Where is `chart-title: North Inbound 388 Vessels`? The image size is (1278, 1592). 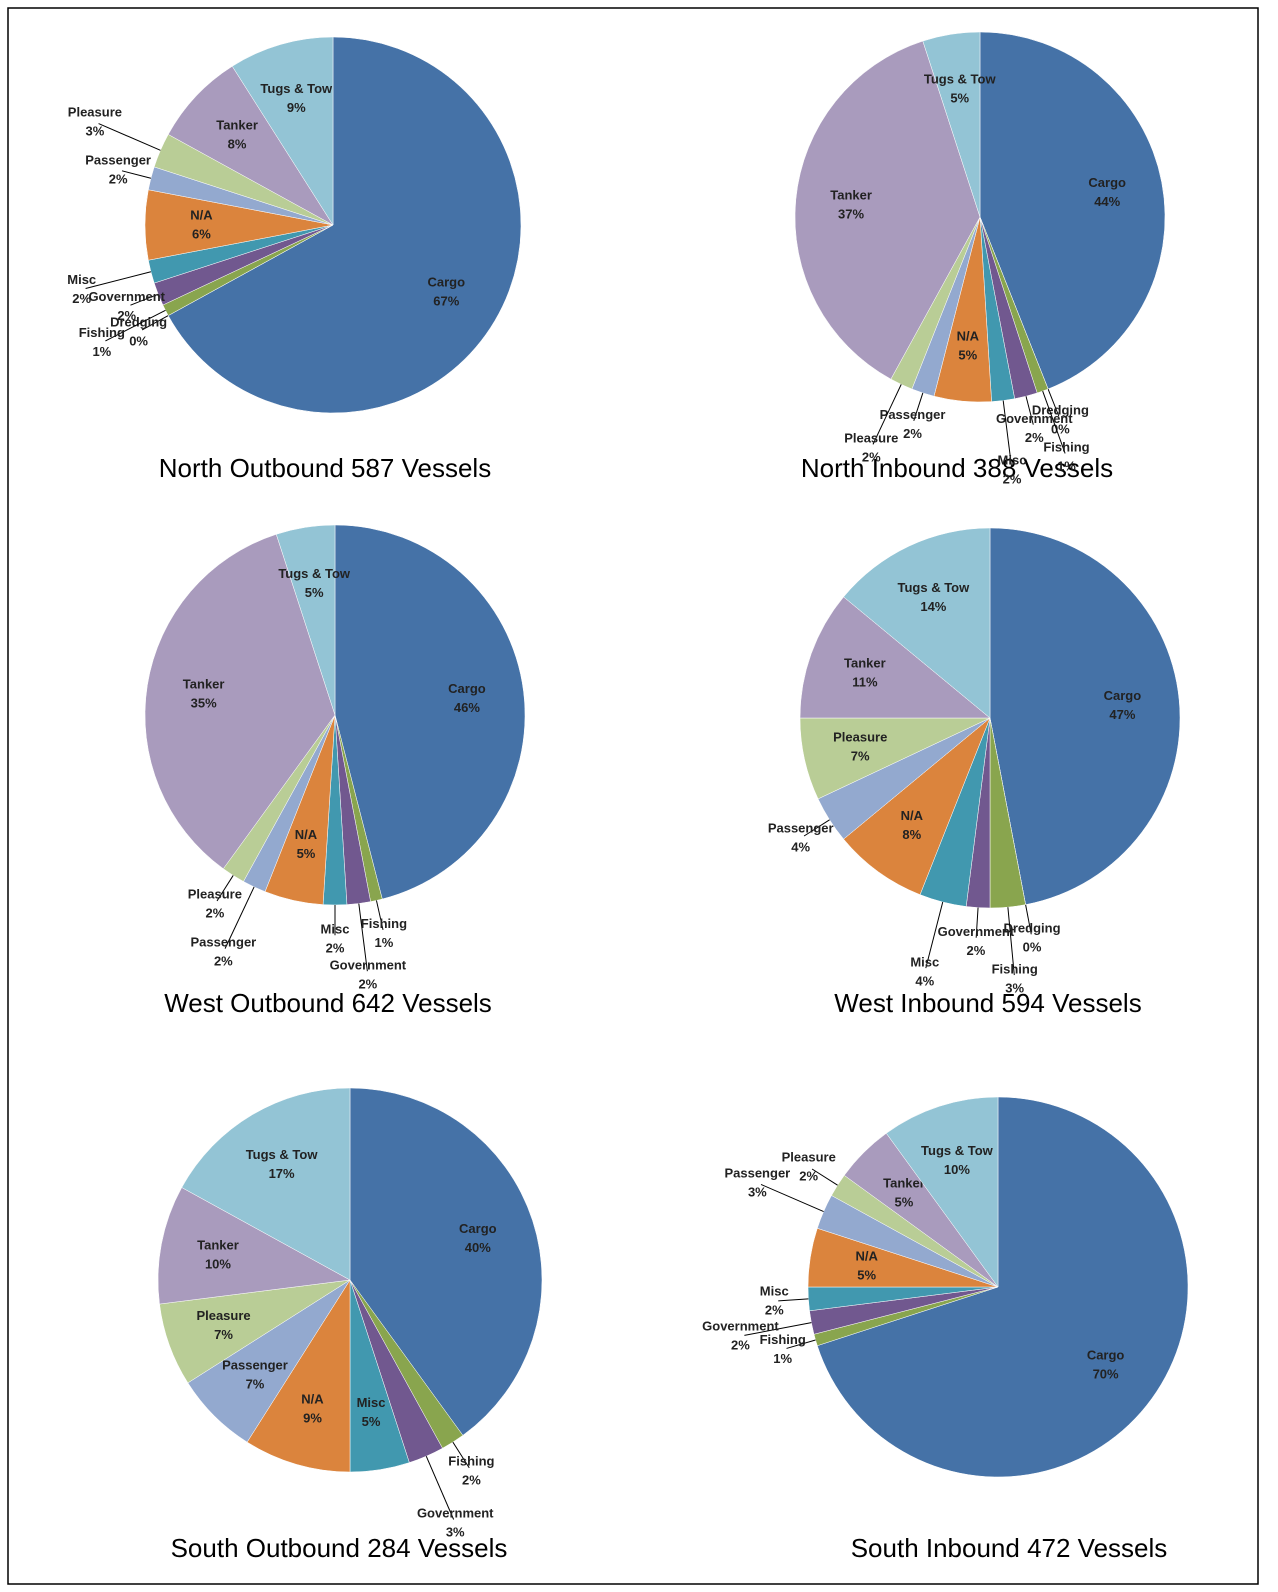 chart-title: North Inbound 388 Vessels is located at coordinates (957, 468).